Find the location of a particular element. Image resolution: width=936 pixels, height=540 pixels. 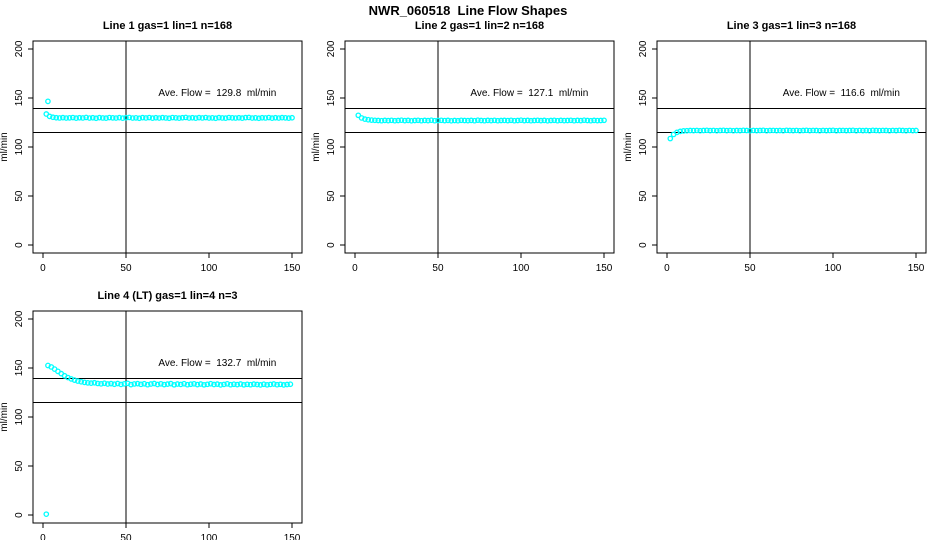

y-tick-label: 150 is located at coordinates (643, 97).